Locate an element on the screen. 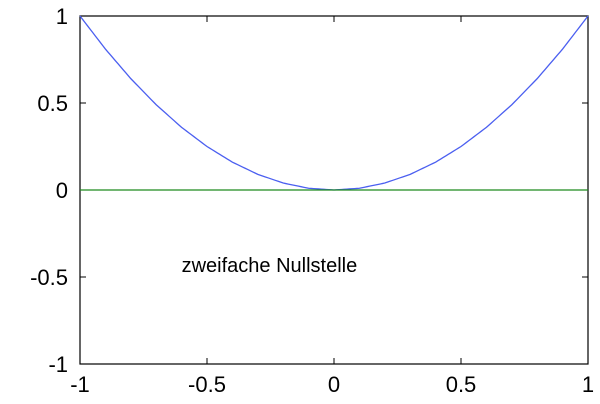 Image resolution: width=600 pixels, height=404 pixels. x-tick-label: -1 is located at coordinates (80, 384).